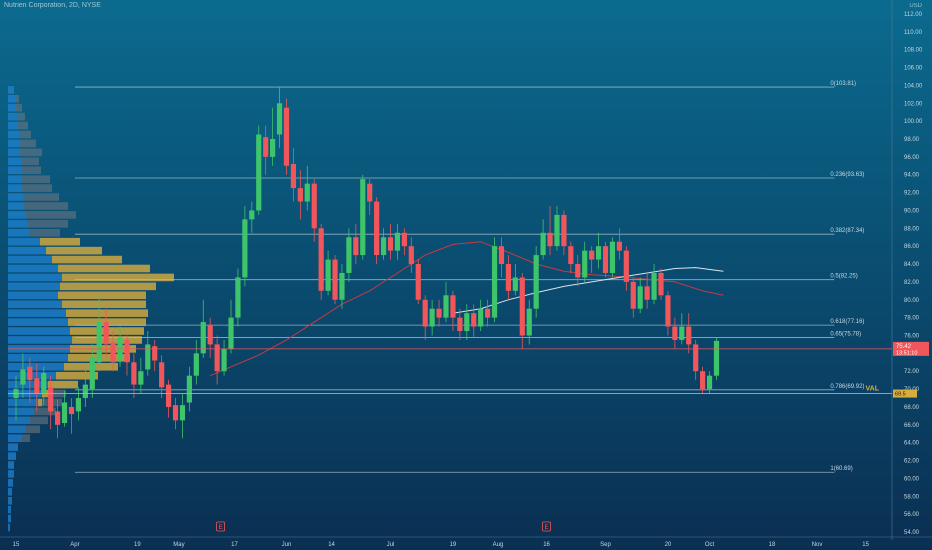 The width and height of the screenshot is (932, 550). Describe the element at coordinates (912, 533) in the screenshot. I see `price-tick-label: 54.00` at that location.